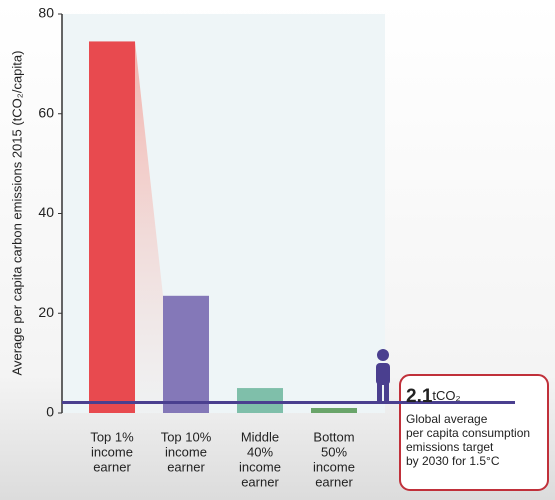  Describe the element at coordinates (468, 433) in the screenshot. I see `target-label: per capita consumption` at that location.